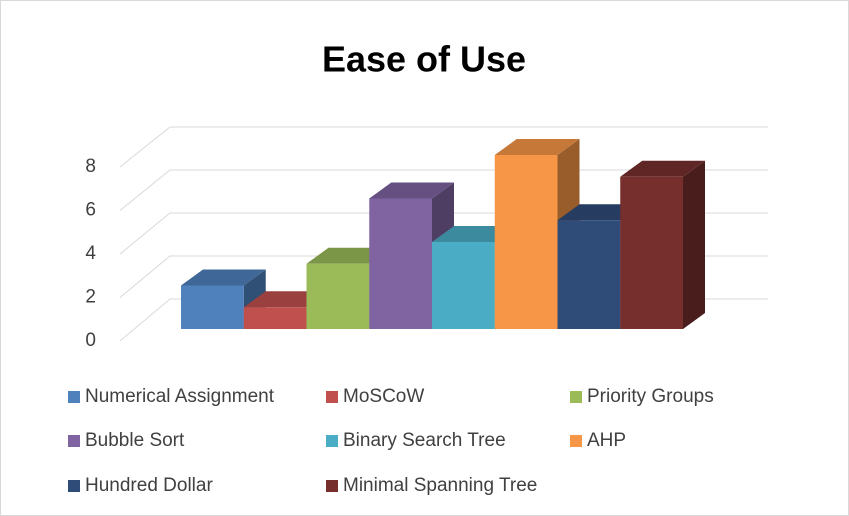  Describe the element at coordinates (424, 59) in the screenshot. I see `chart-title: Ease of Use` at that location.